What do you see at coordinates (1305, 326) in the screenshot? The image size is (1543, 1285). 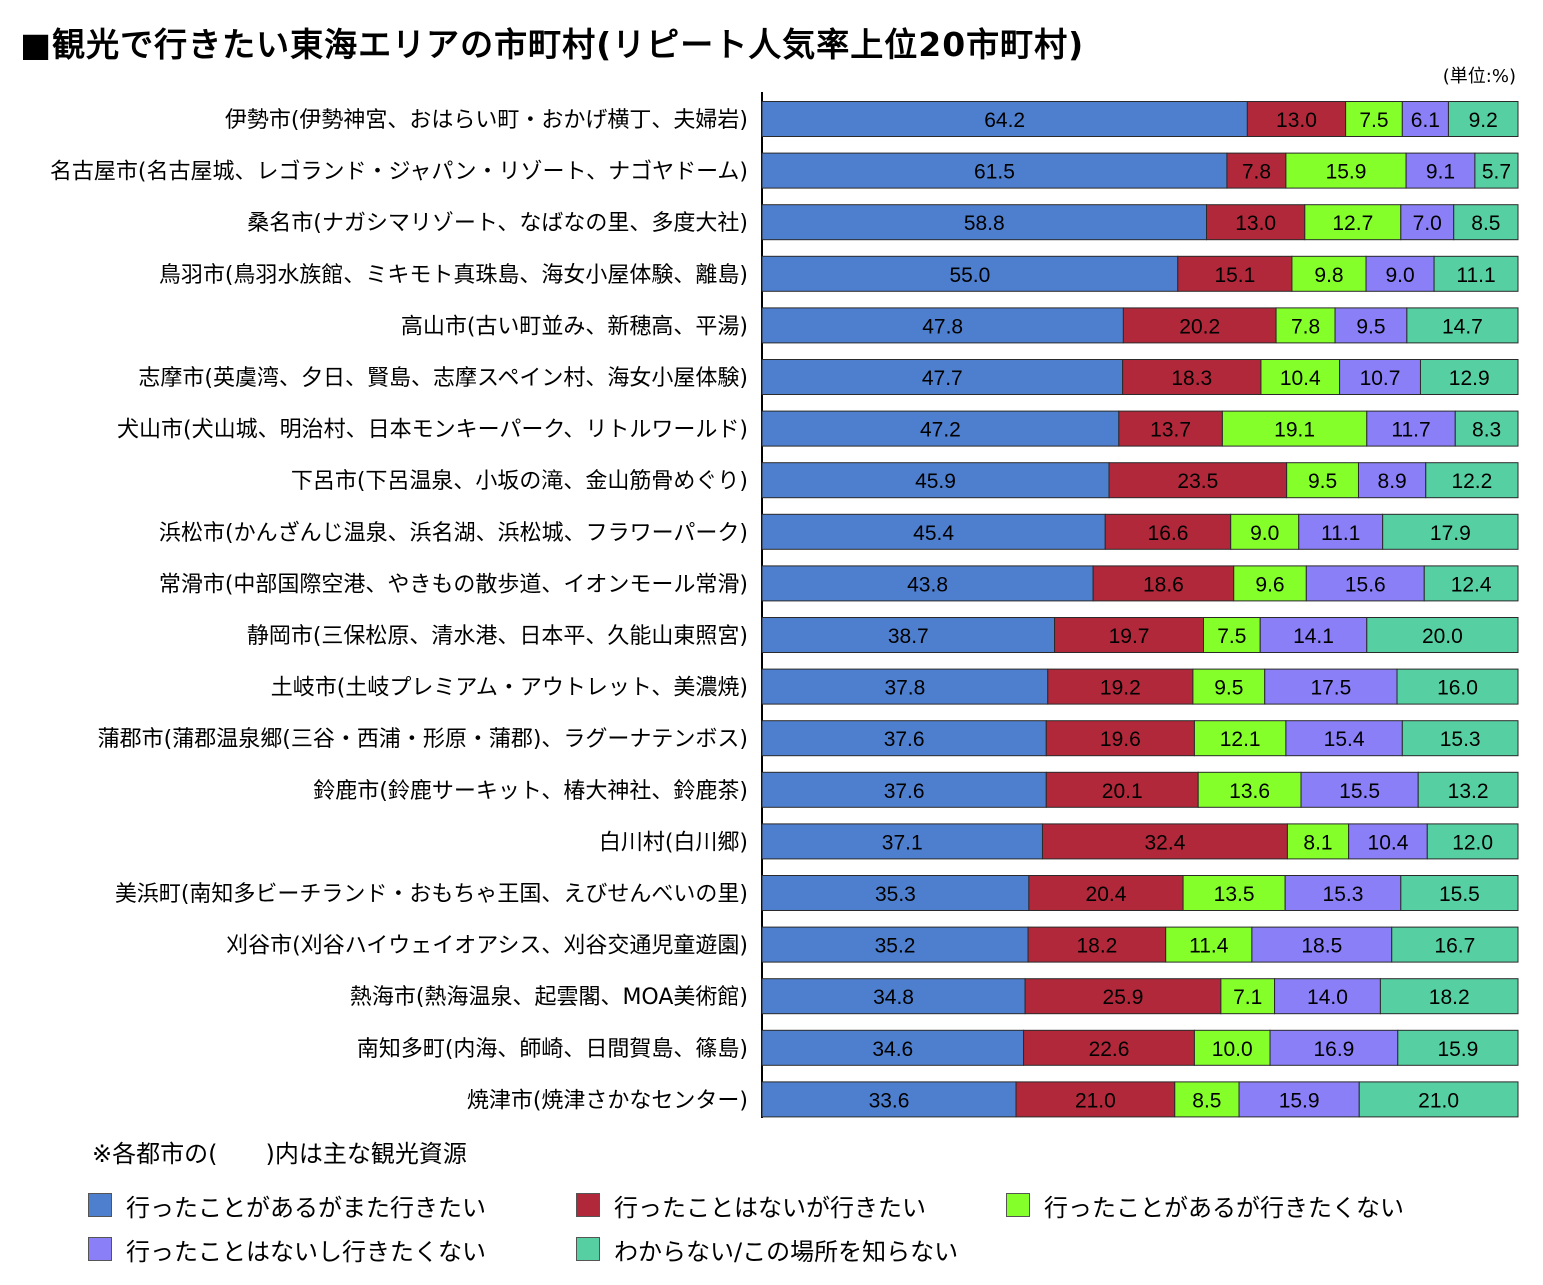 I see `data-label: 7.8` at bounding box center [1305, 326].